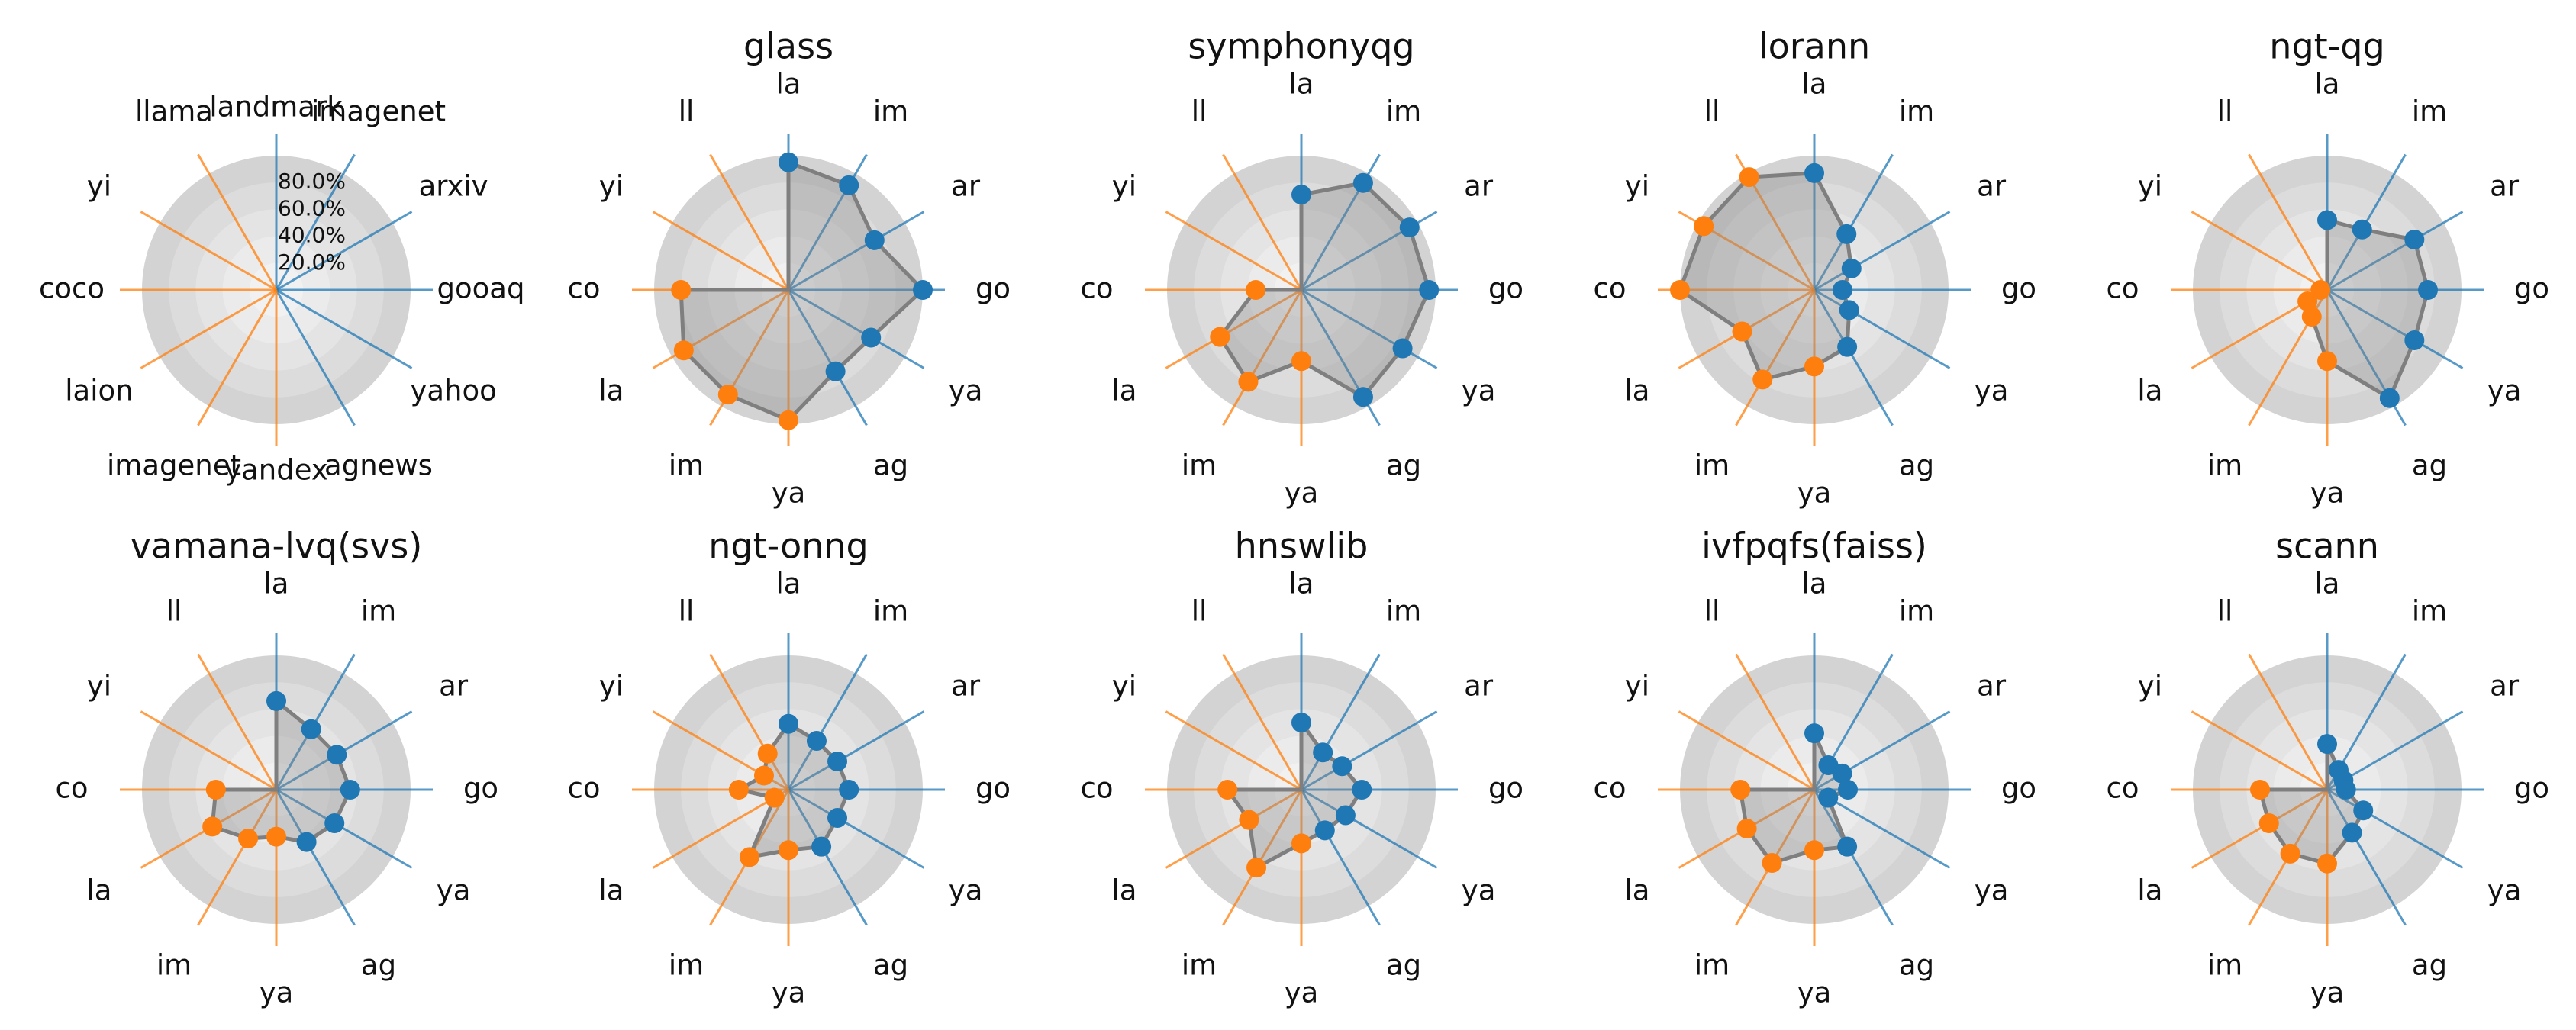 The width and height of the screenshot is (2576, 1030). Describe the element at coordinates (454, 187) in the screenshot. I see `axis-label: arxiv` at that location.